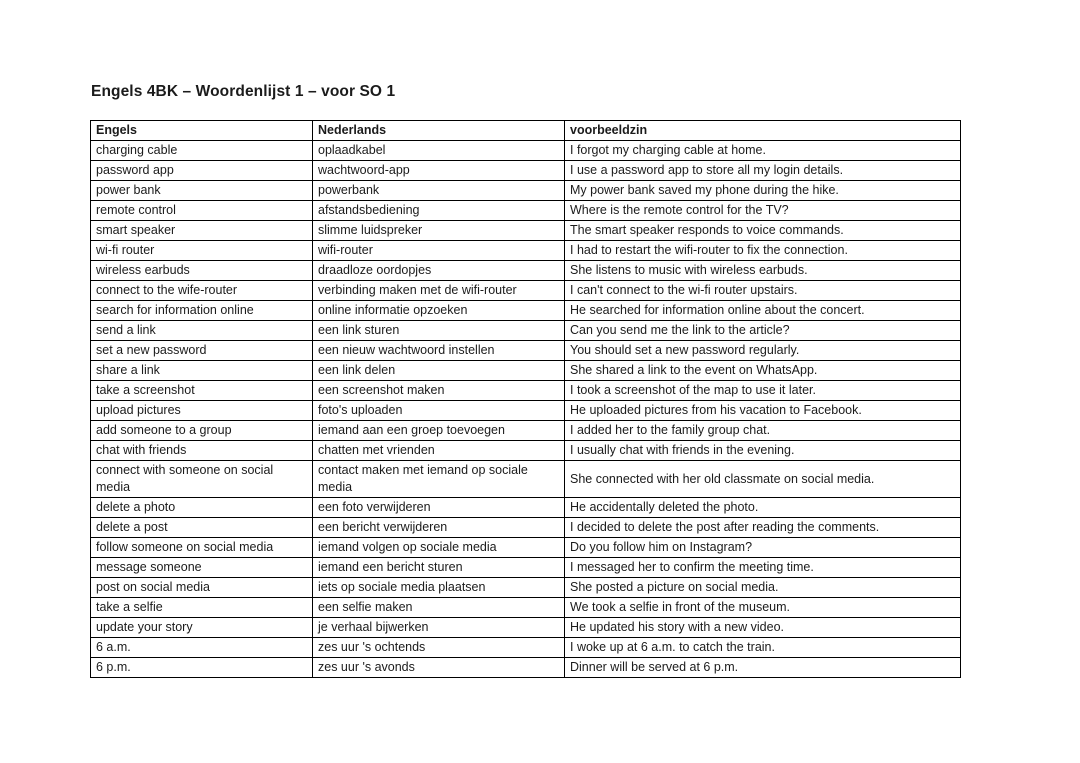 This screenshot has height=763, width=1080. I want to click on cell-nederlands: een screenshot maken, so click(438, 390).